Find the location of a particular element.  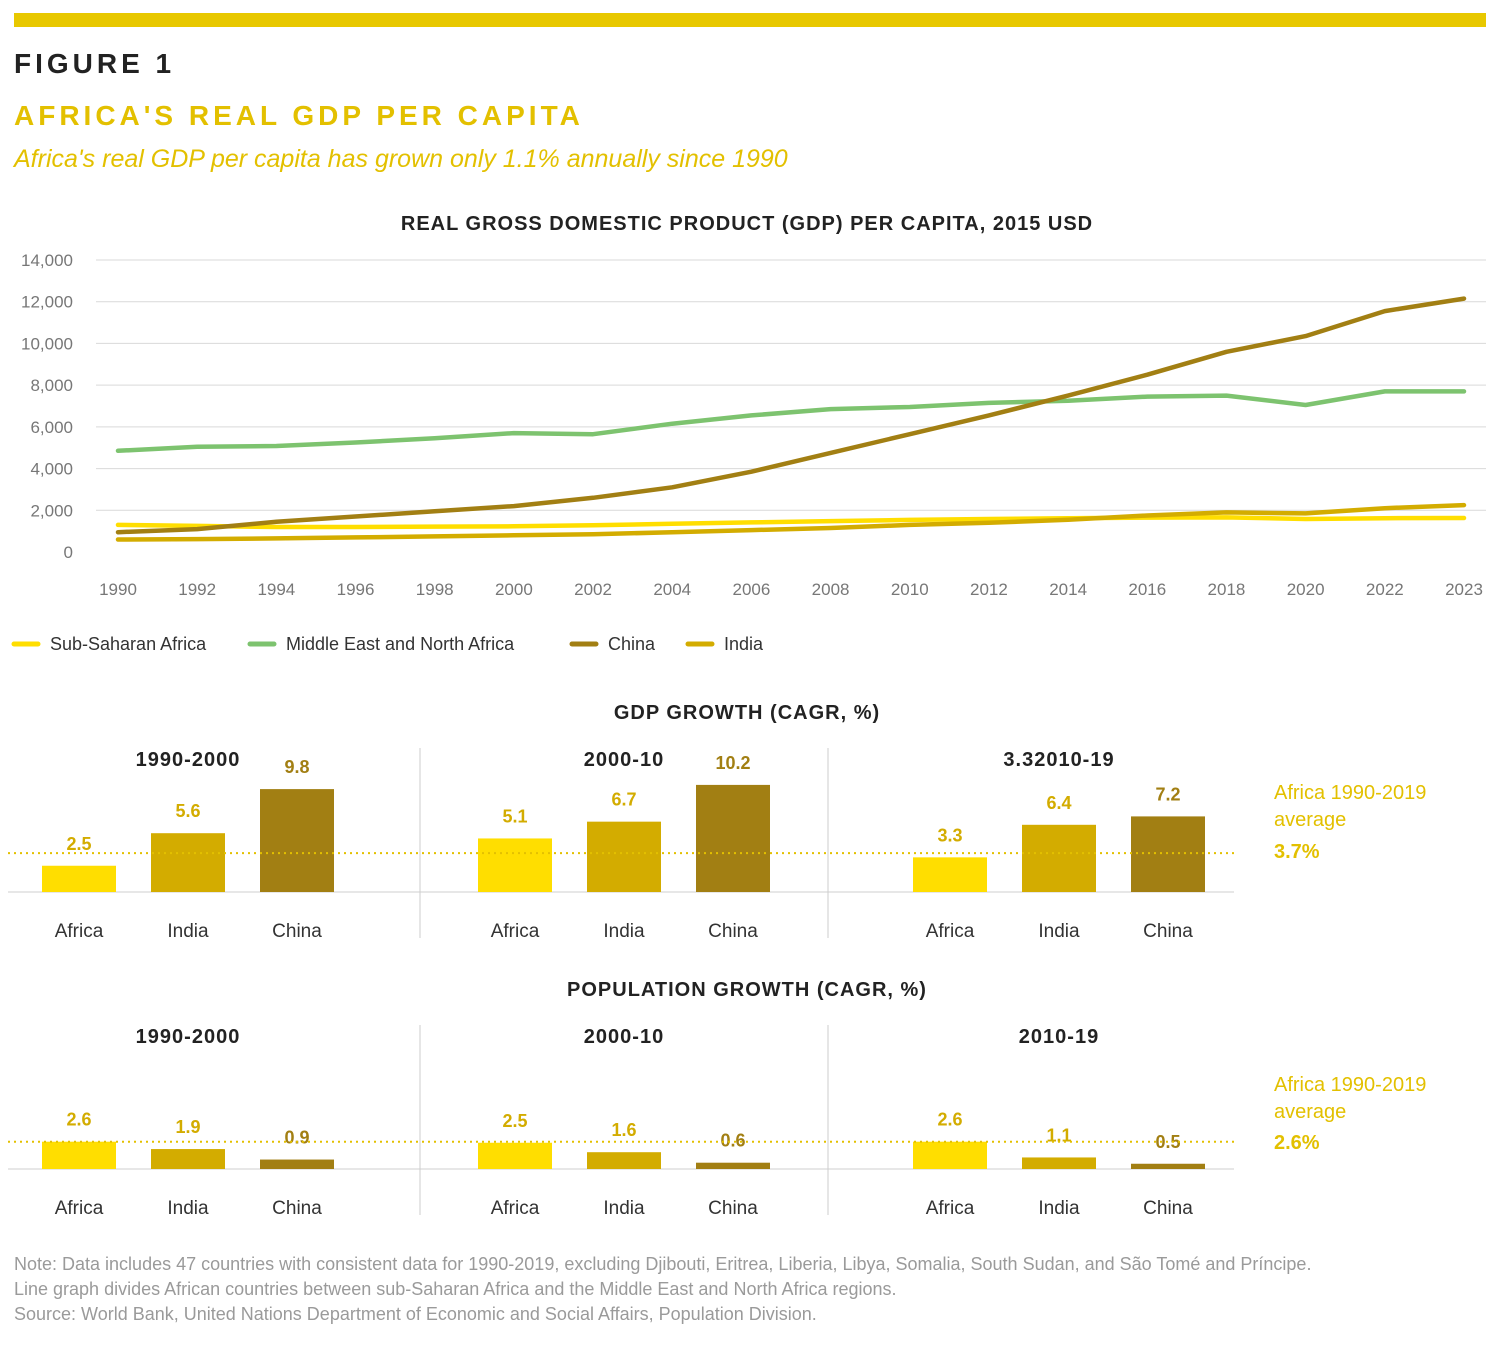

bar-value-label: 5.1 is located at coordinates (514, 816).